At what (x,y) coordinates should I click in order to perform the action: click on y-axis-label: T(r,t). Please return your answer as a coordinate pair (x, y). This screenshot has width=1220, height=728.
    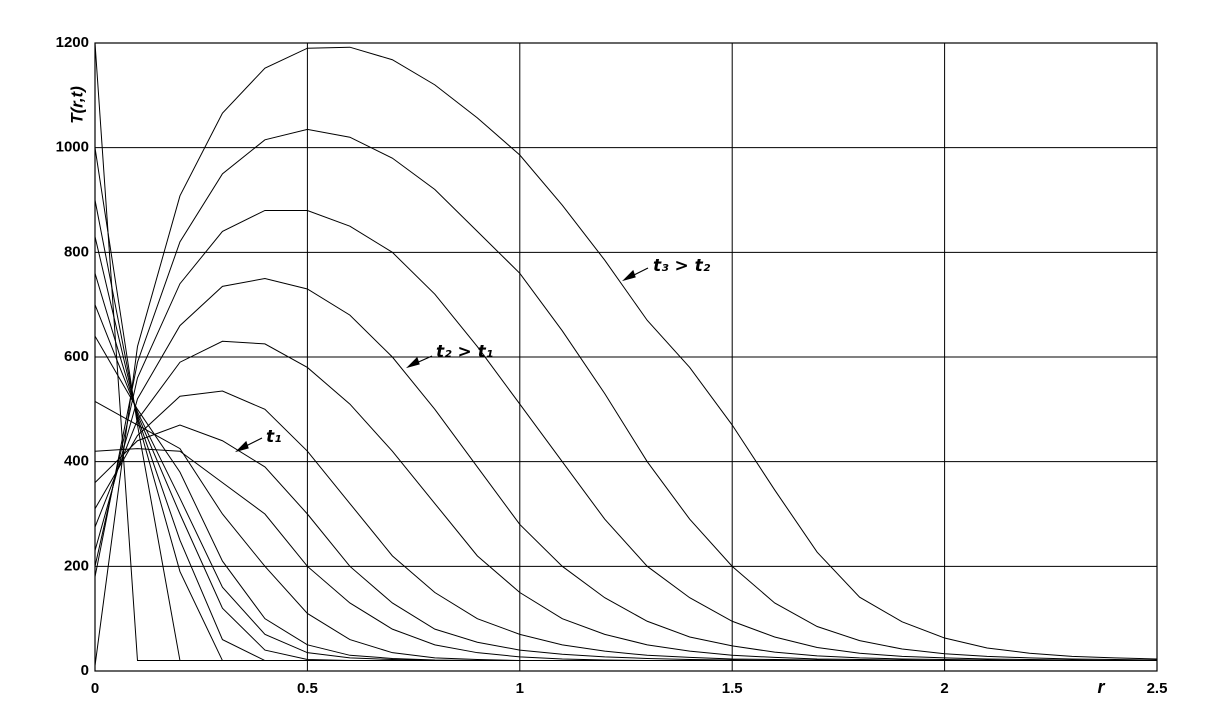
    Looking at the image, I should click on (76, 105).